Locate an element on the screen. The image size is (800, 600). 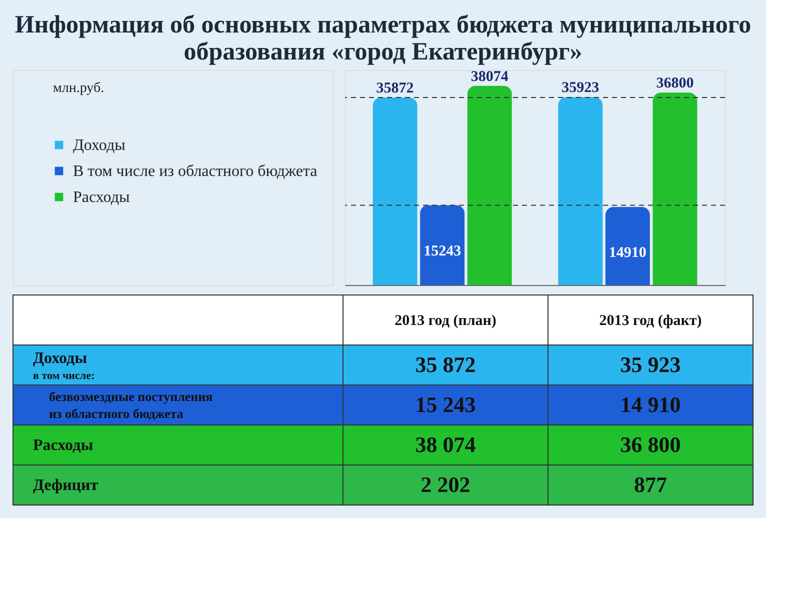
category-label: 2013 год (план) is located at coordinates (445, 321).